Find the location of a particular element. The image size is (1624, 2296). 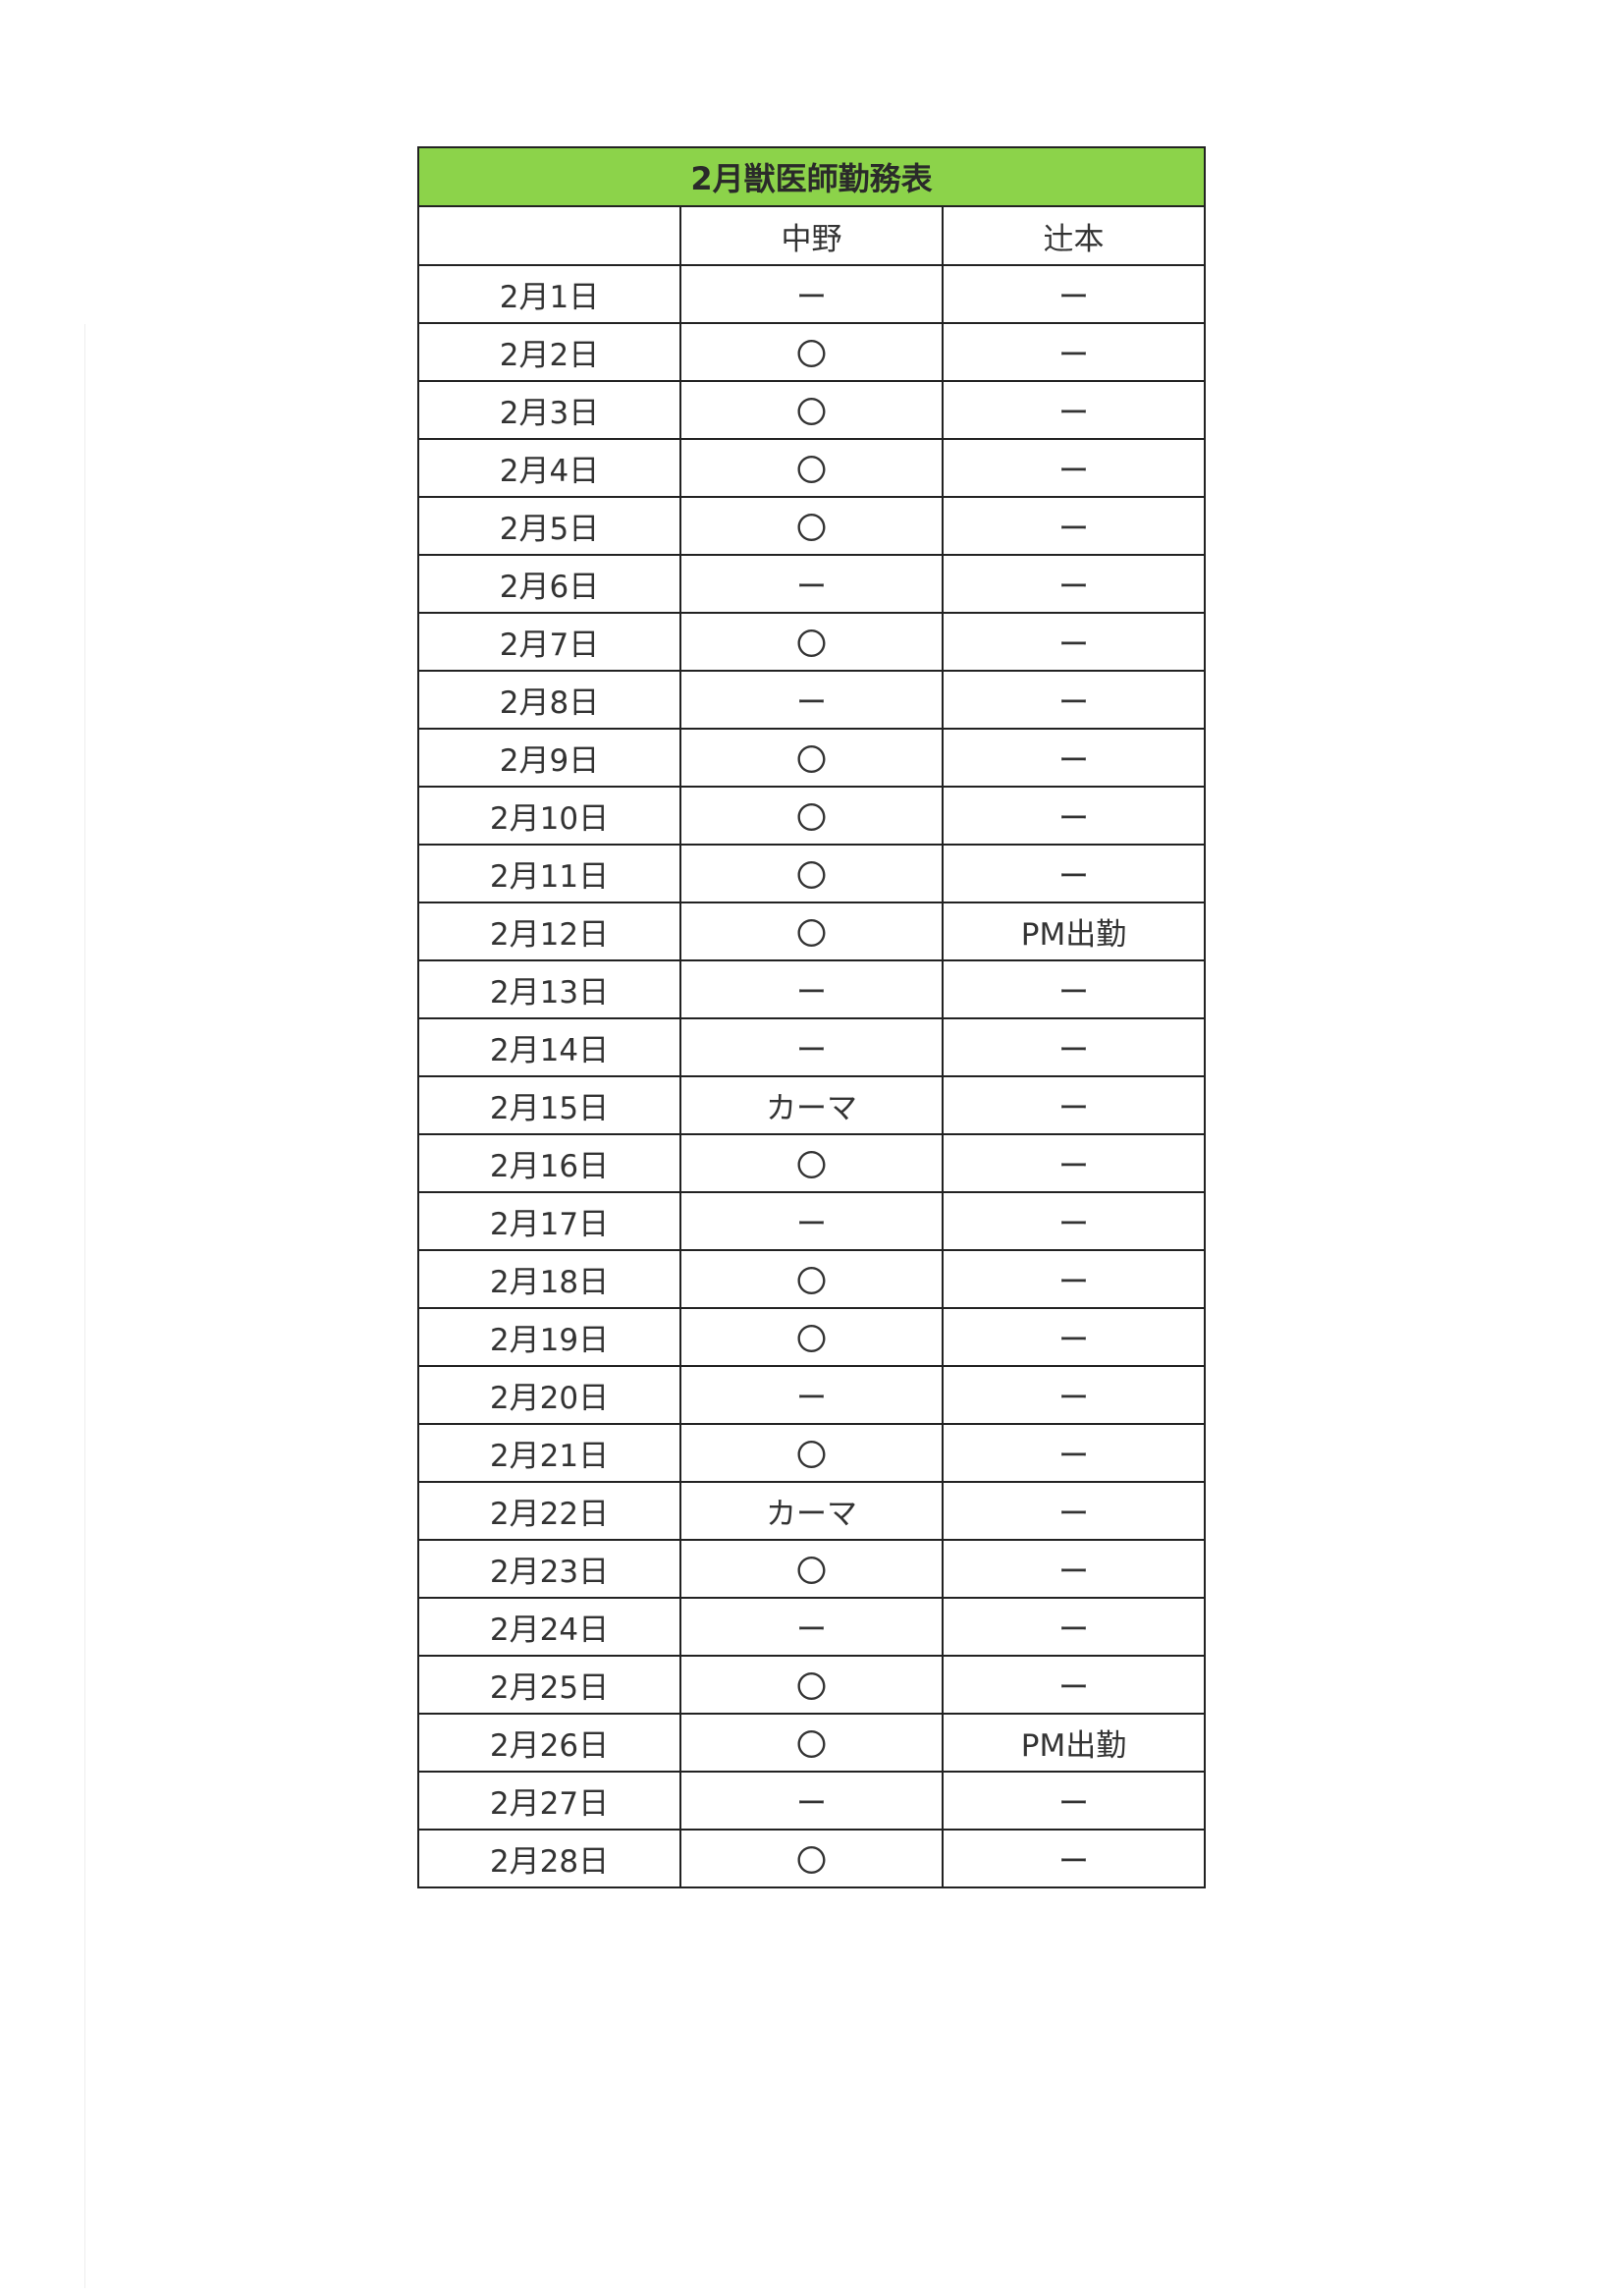

date-cell: 2月7日 is located at coordinates (549, 642).